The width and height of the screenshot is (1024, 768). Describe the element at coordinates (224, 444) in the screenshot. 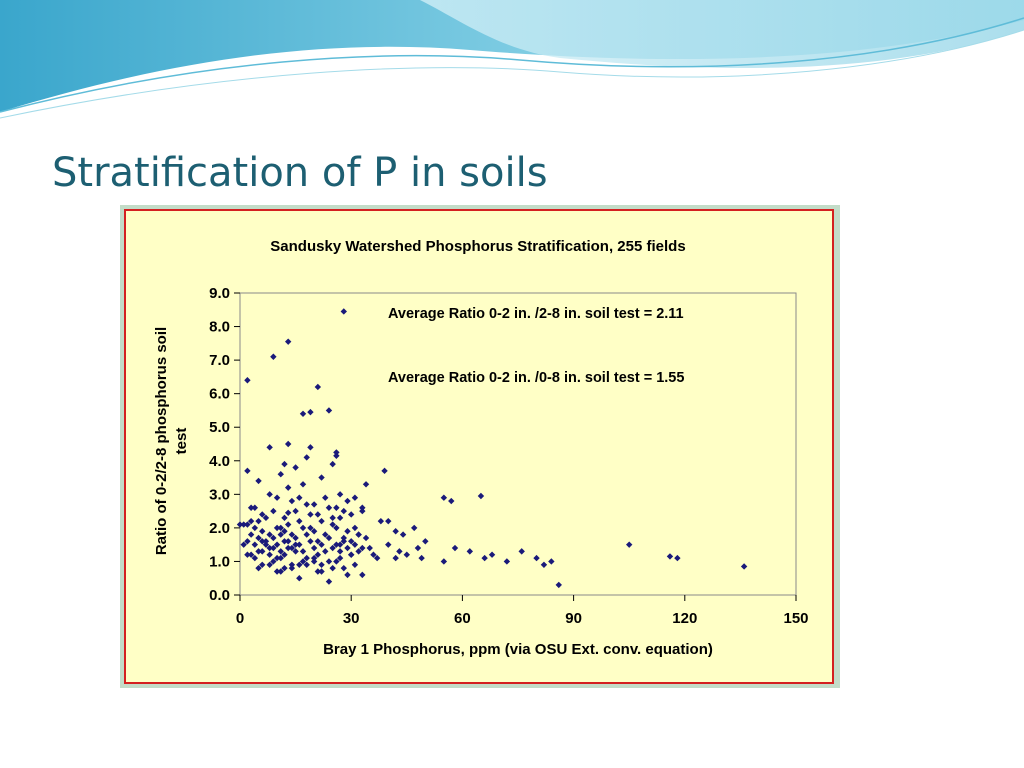

I see `y-axis: 0.0 1.0 2.0 3.0 4.0 5.0 6.0 7.0 8.0 9.0` at that location.